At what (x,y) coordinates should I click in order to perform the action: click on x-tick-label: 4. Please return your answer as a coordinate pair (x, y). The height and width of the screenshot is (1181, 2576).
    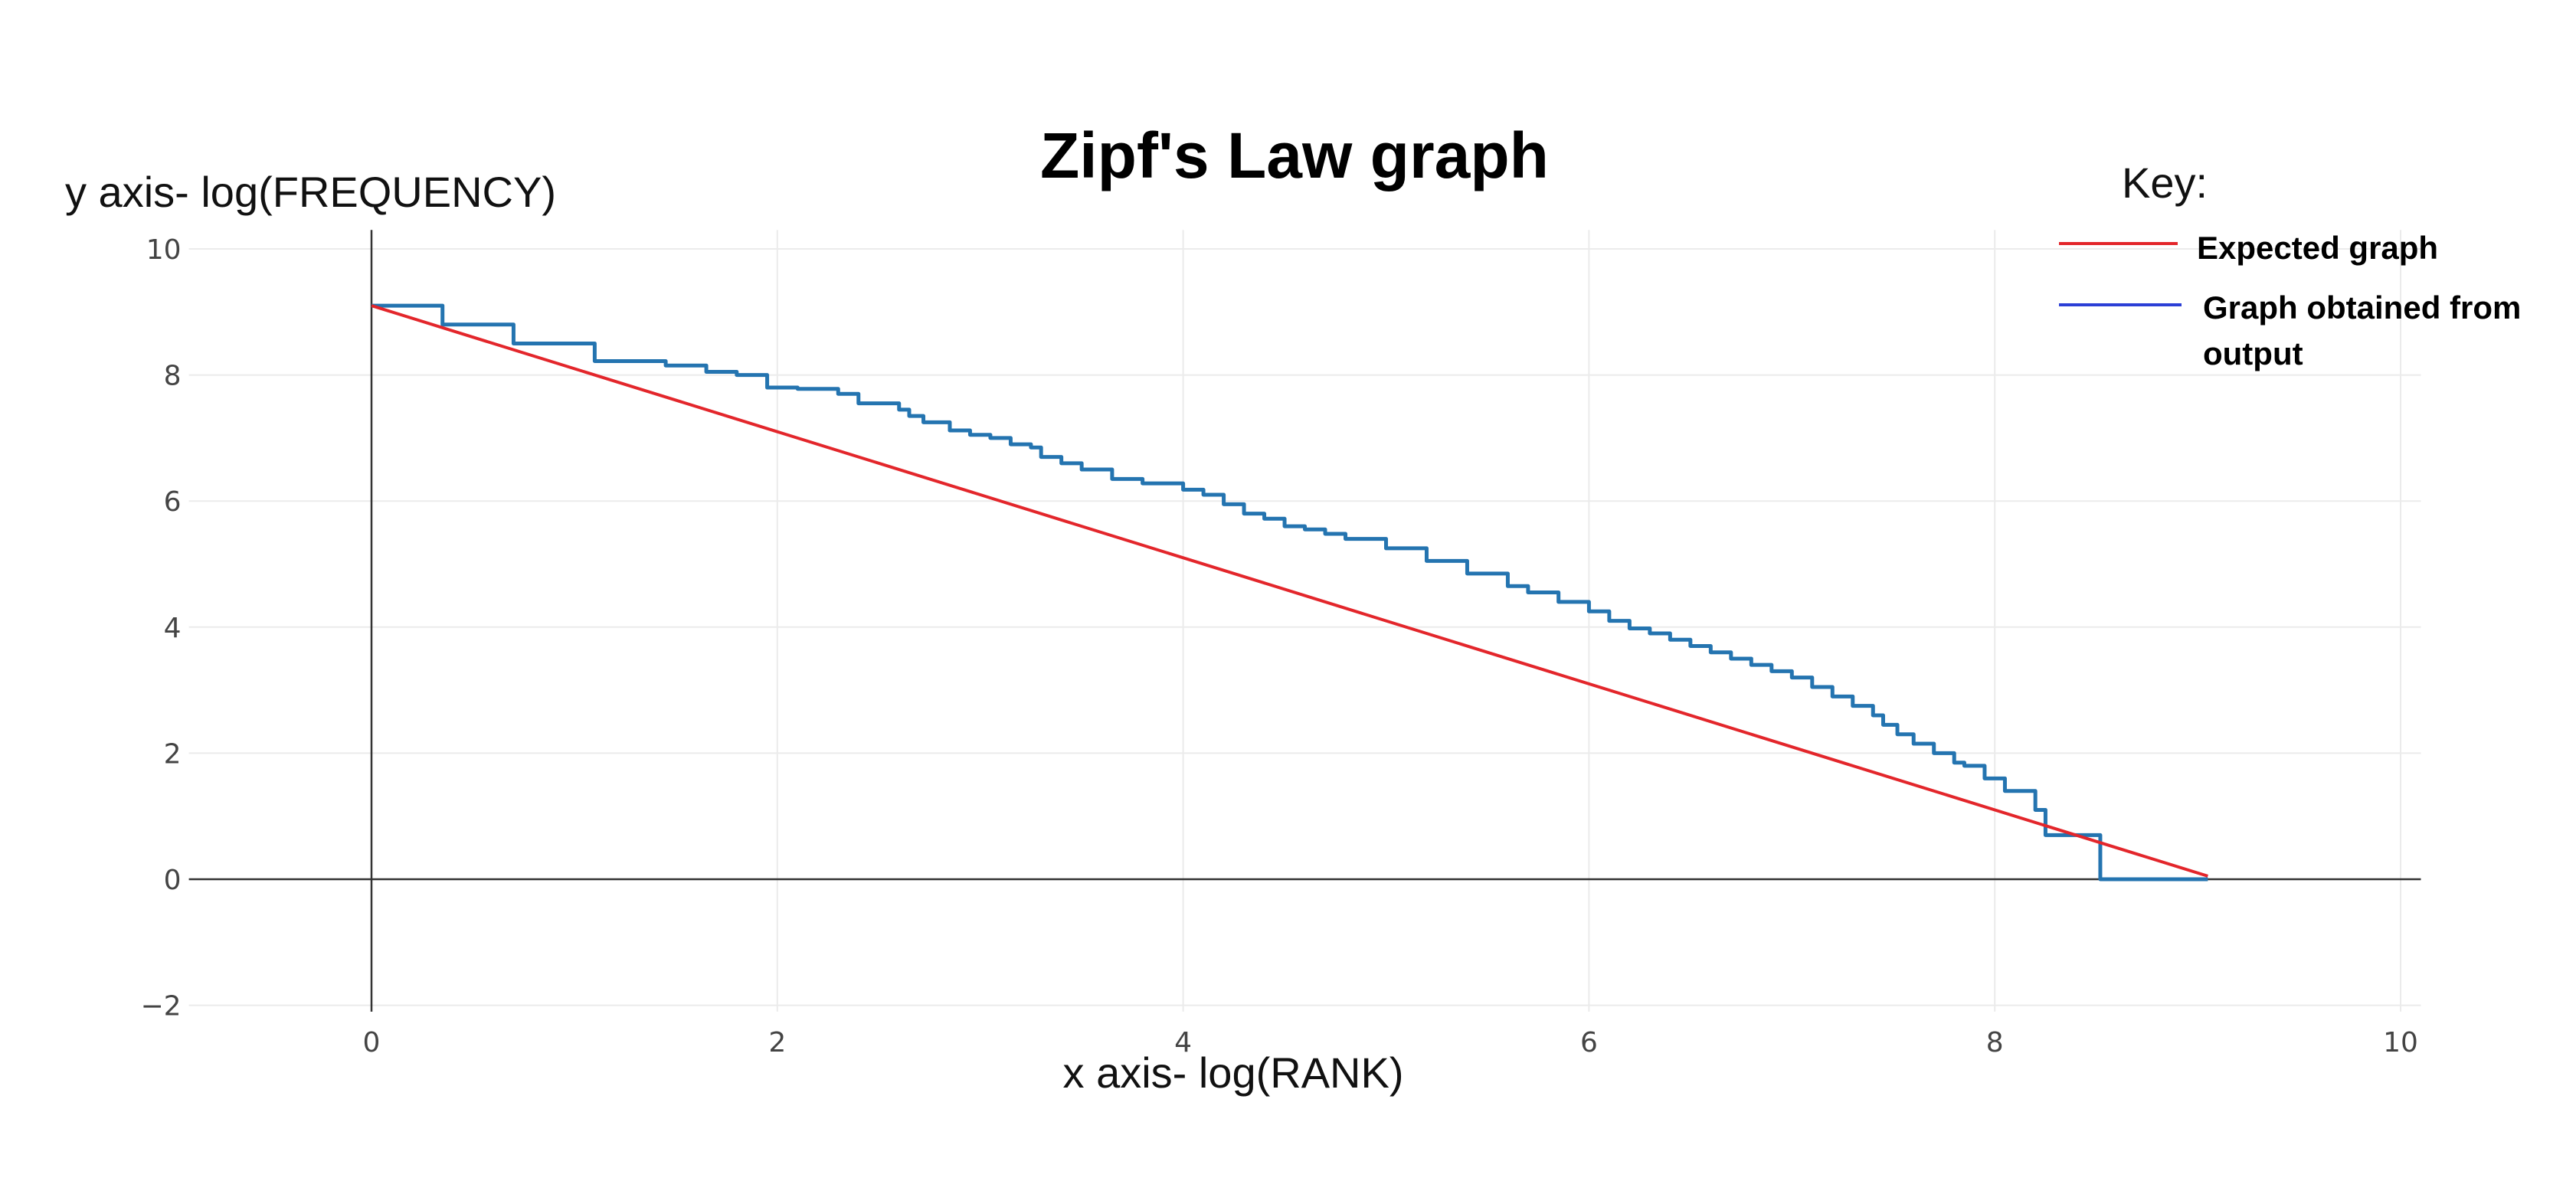
    Looking at the image, I should click on (1183, 1042).